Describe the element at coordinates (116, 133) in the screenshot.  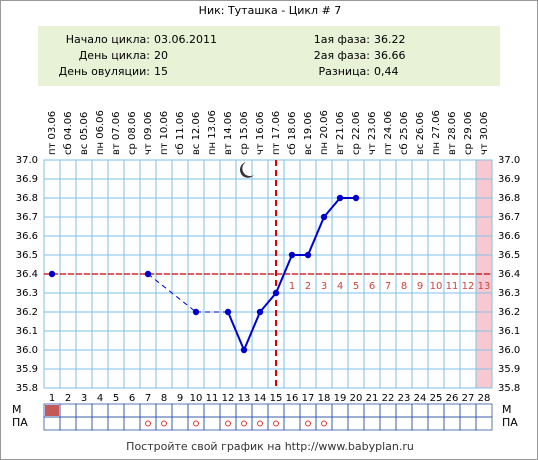
I see `date-label: вт 07.06` at that location.